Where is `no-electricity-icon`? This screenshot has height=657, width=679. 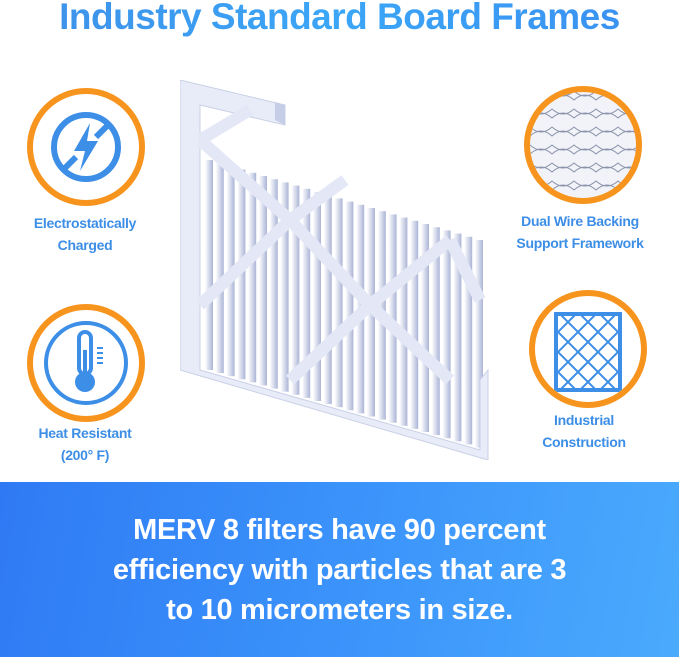
no-electricity-icon is located at coordinates (86, 147).